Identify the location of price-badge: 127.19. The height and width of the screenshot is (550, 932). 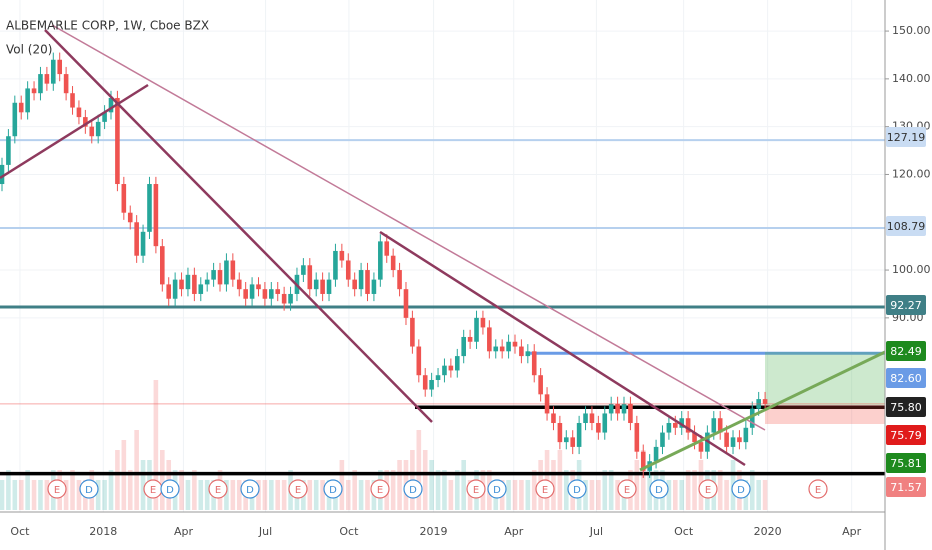
(906, 137).